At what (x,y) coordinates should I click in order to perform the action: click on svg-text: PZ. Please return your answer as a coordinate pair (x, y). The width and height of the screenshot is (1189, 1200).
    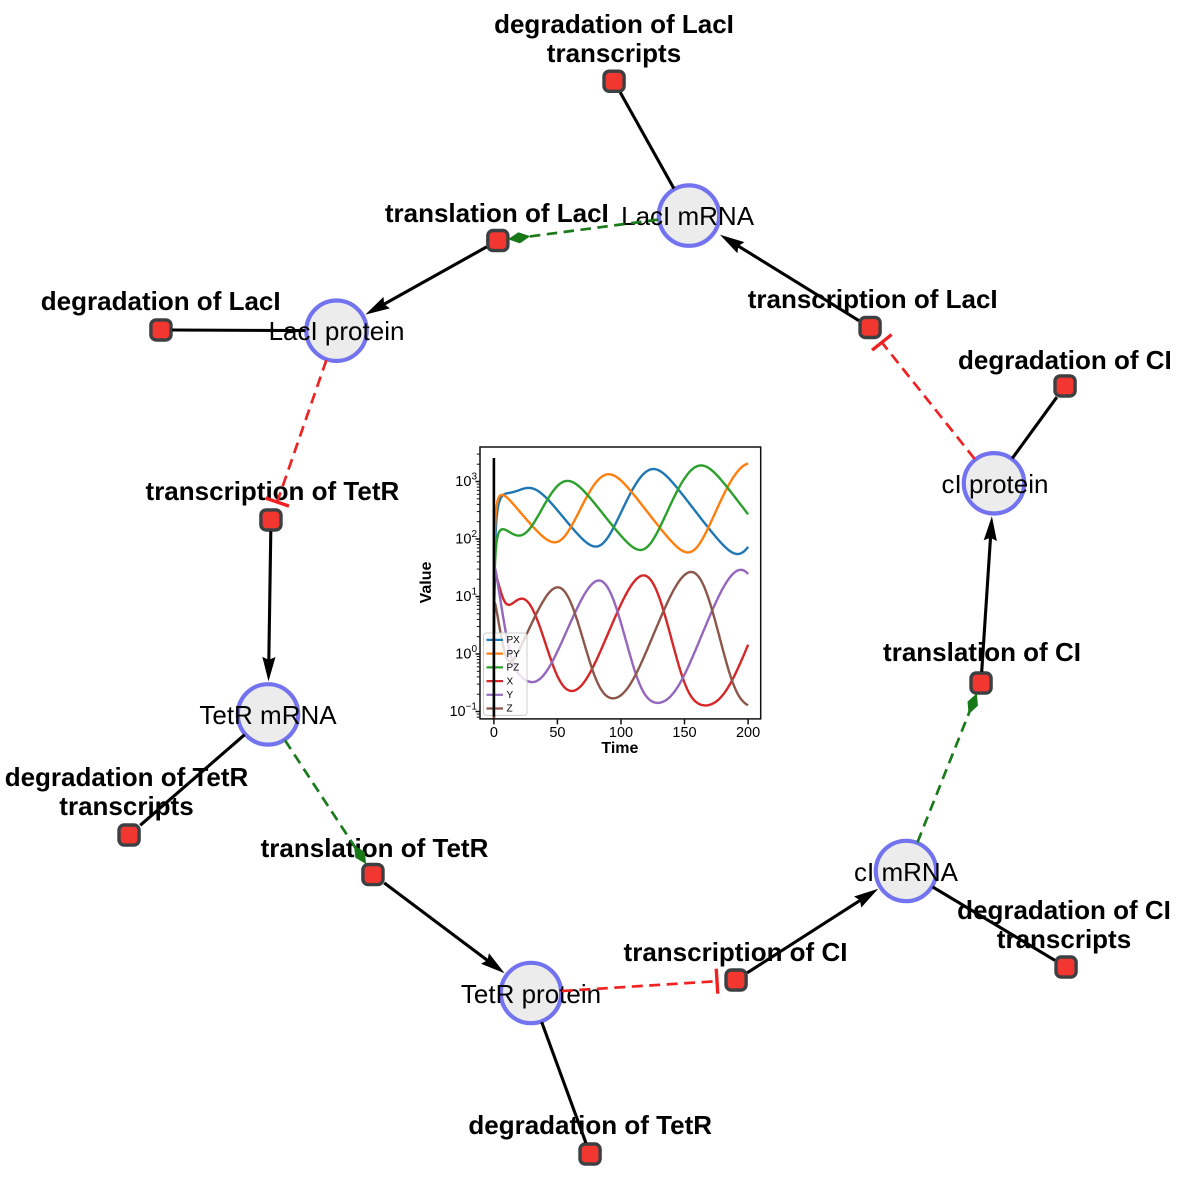
    Looking at the image, I should click on (513, 668).